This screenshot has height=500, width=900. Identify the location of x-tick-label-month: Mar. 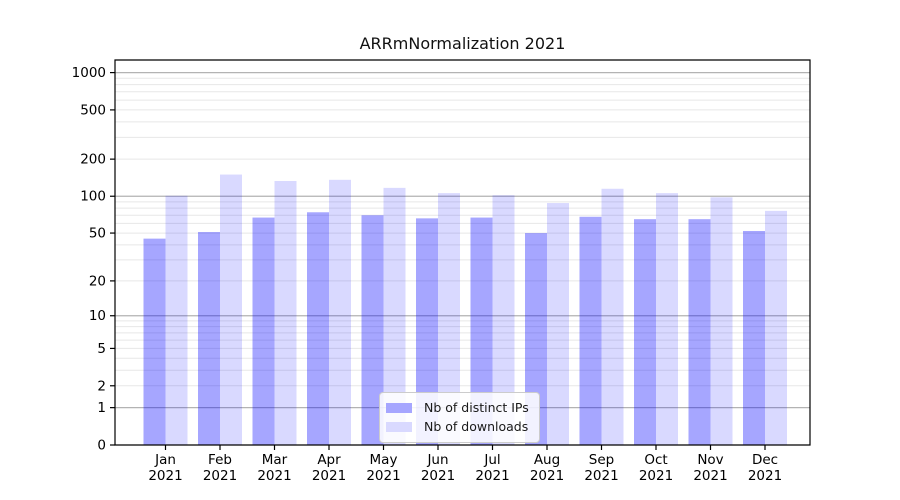
(275, 460).